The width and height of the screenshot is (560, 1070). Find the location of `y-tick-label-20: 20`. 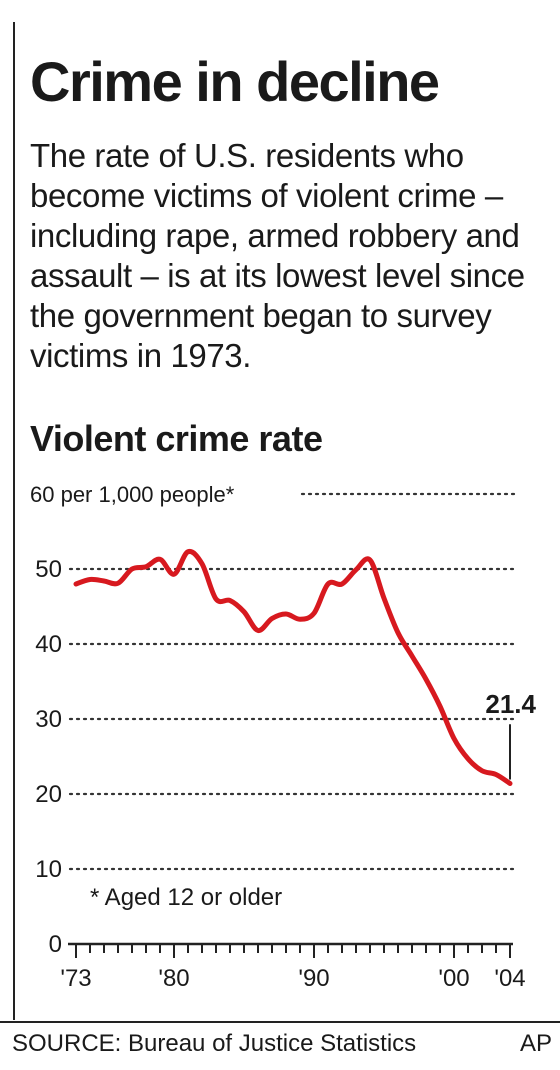

y-tick-label-20: 20 is located at coordinates (48, 794).